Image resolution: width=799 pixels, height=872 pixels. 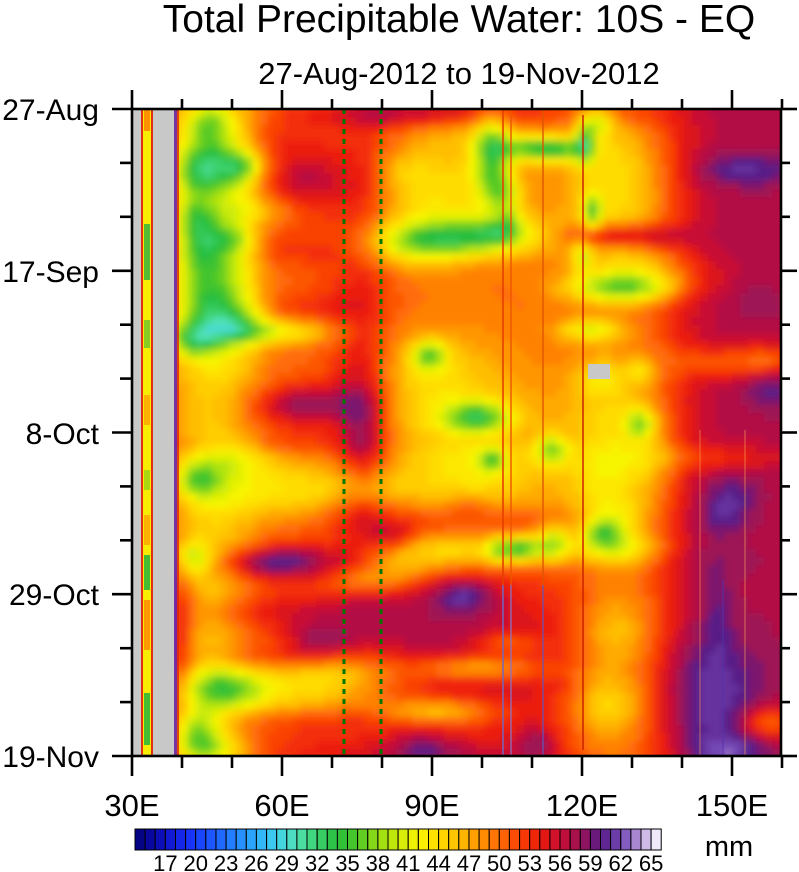 What do you see at coordinates (165, 861) in the screenshot?
I see `svg-text: 17` at bounding box center [165, 861].